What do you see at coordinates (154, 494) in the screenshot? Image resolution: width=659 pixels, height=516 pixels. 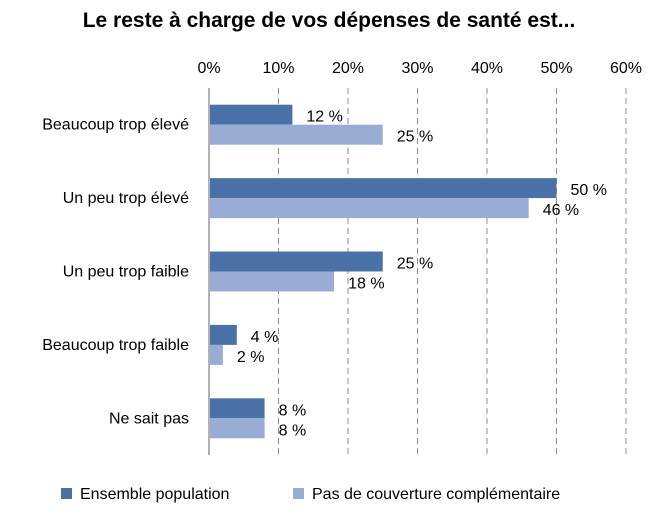 I see `legend-label-ensemble: Ensemble population` at bounding box center [154, 494].